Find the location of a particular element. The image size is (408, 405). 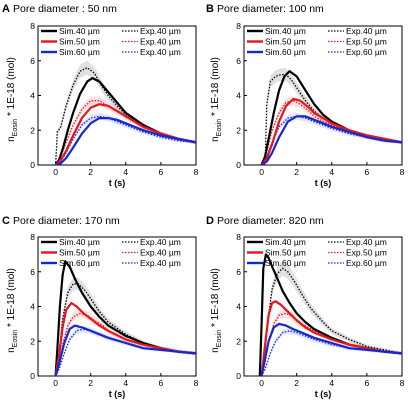

panel-letter: D is located at coordinates (210, 221).